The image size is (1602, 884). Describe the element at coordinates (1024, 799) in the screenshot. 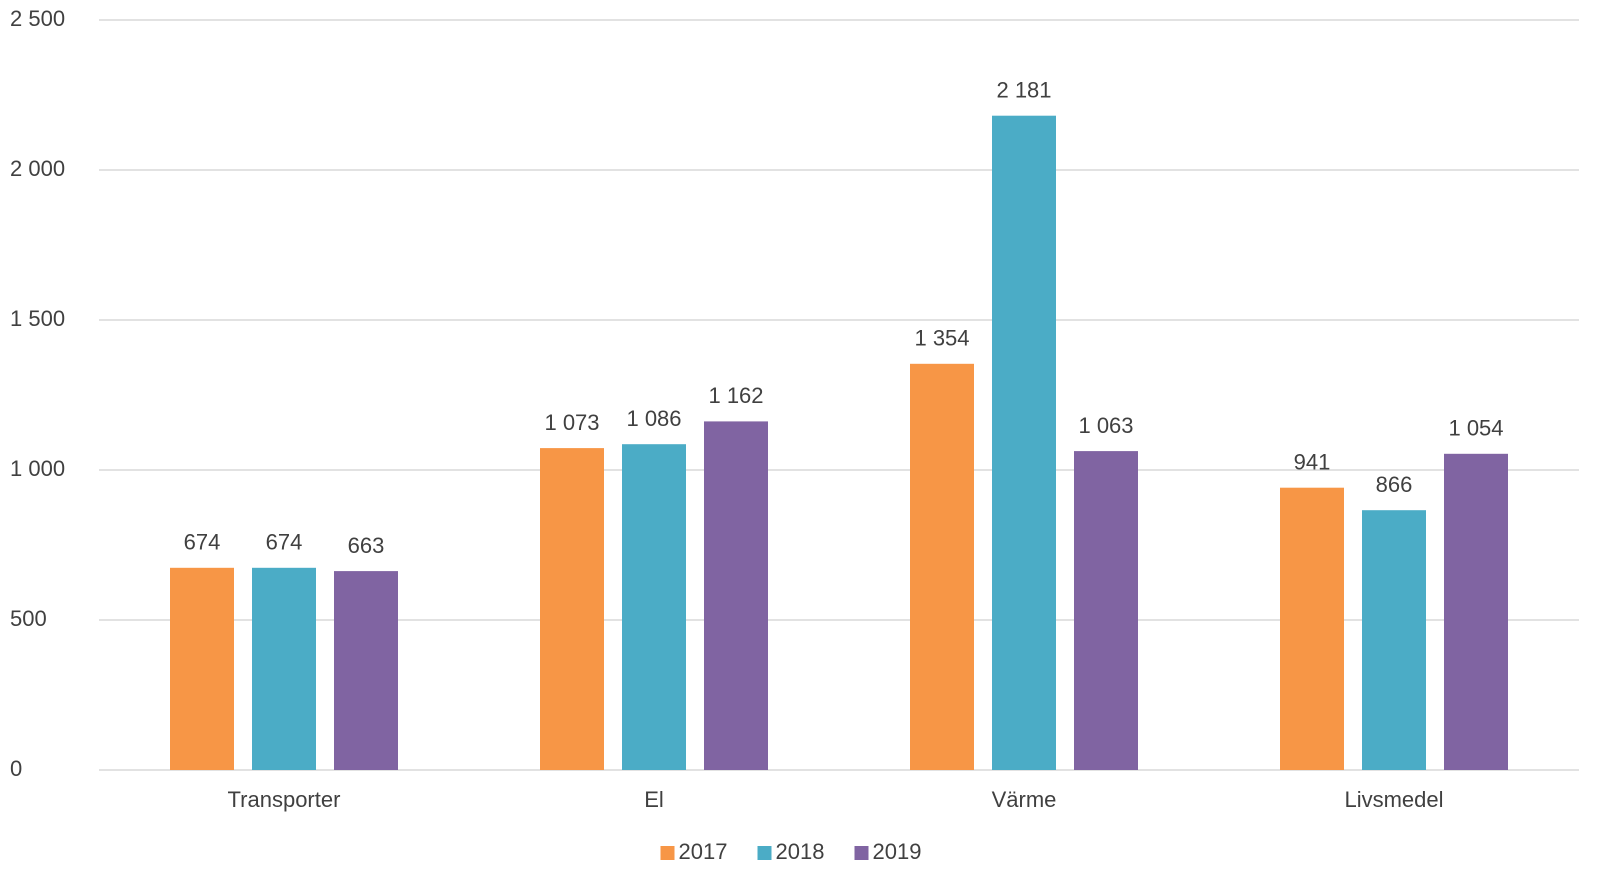

I see `x-tick-label: Värme` at that location.